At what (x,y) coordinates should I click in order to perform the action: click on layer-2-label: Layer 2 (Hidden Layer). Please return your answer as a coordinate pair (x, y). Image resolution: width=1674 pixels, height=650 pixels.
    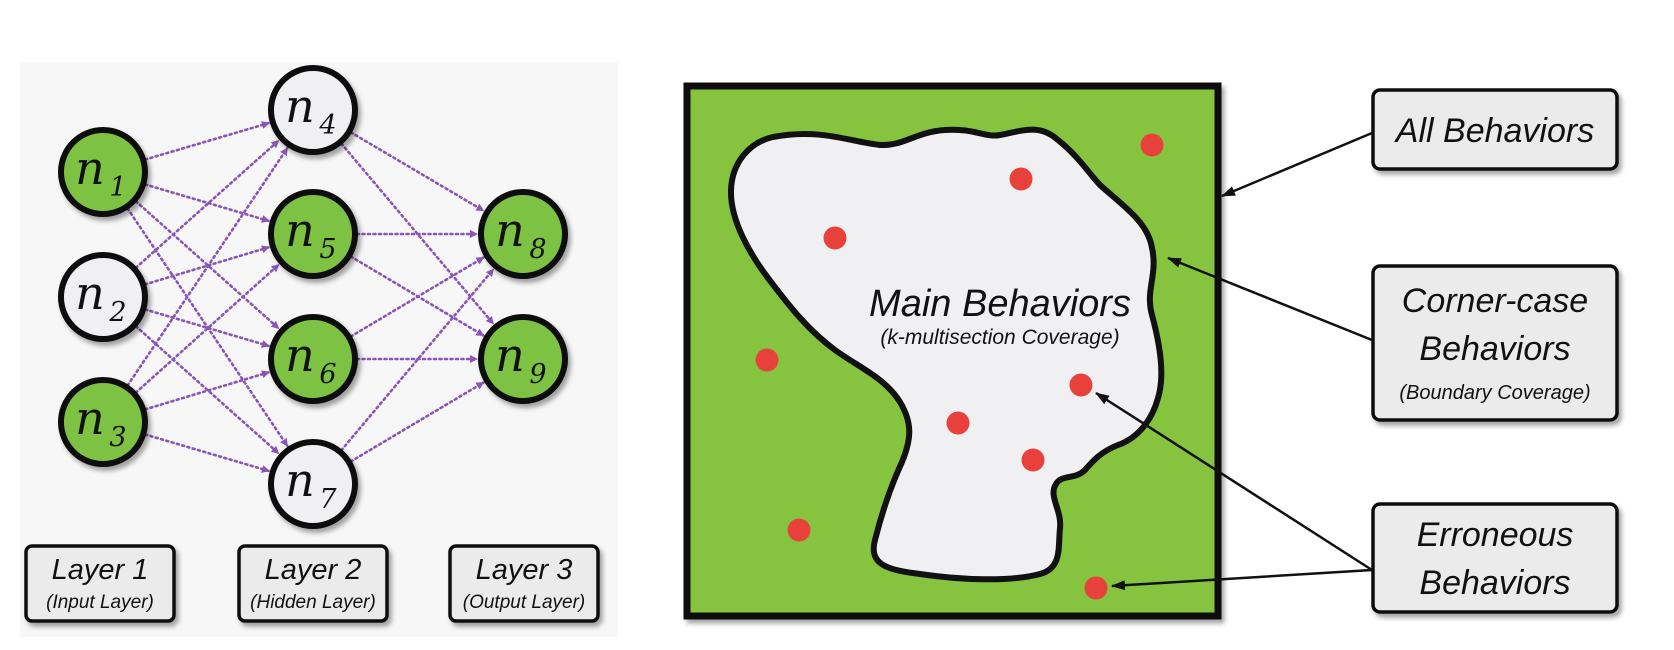
    Looking at the image, I should click on (313, 583).